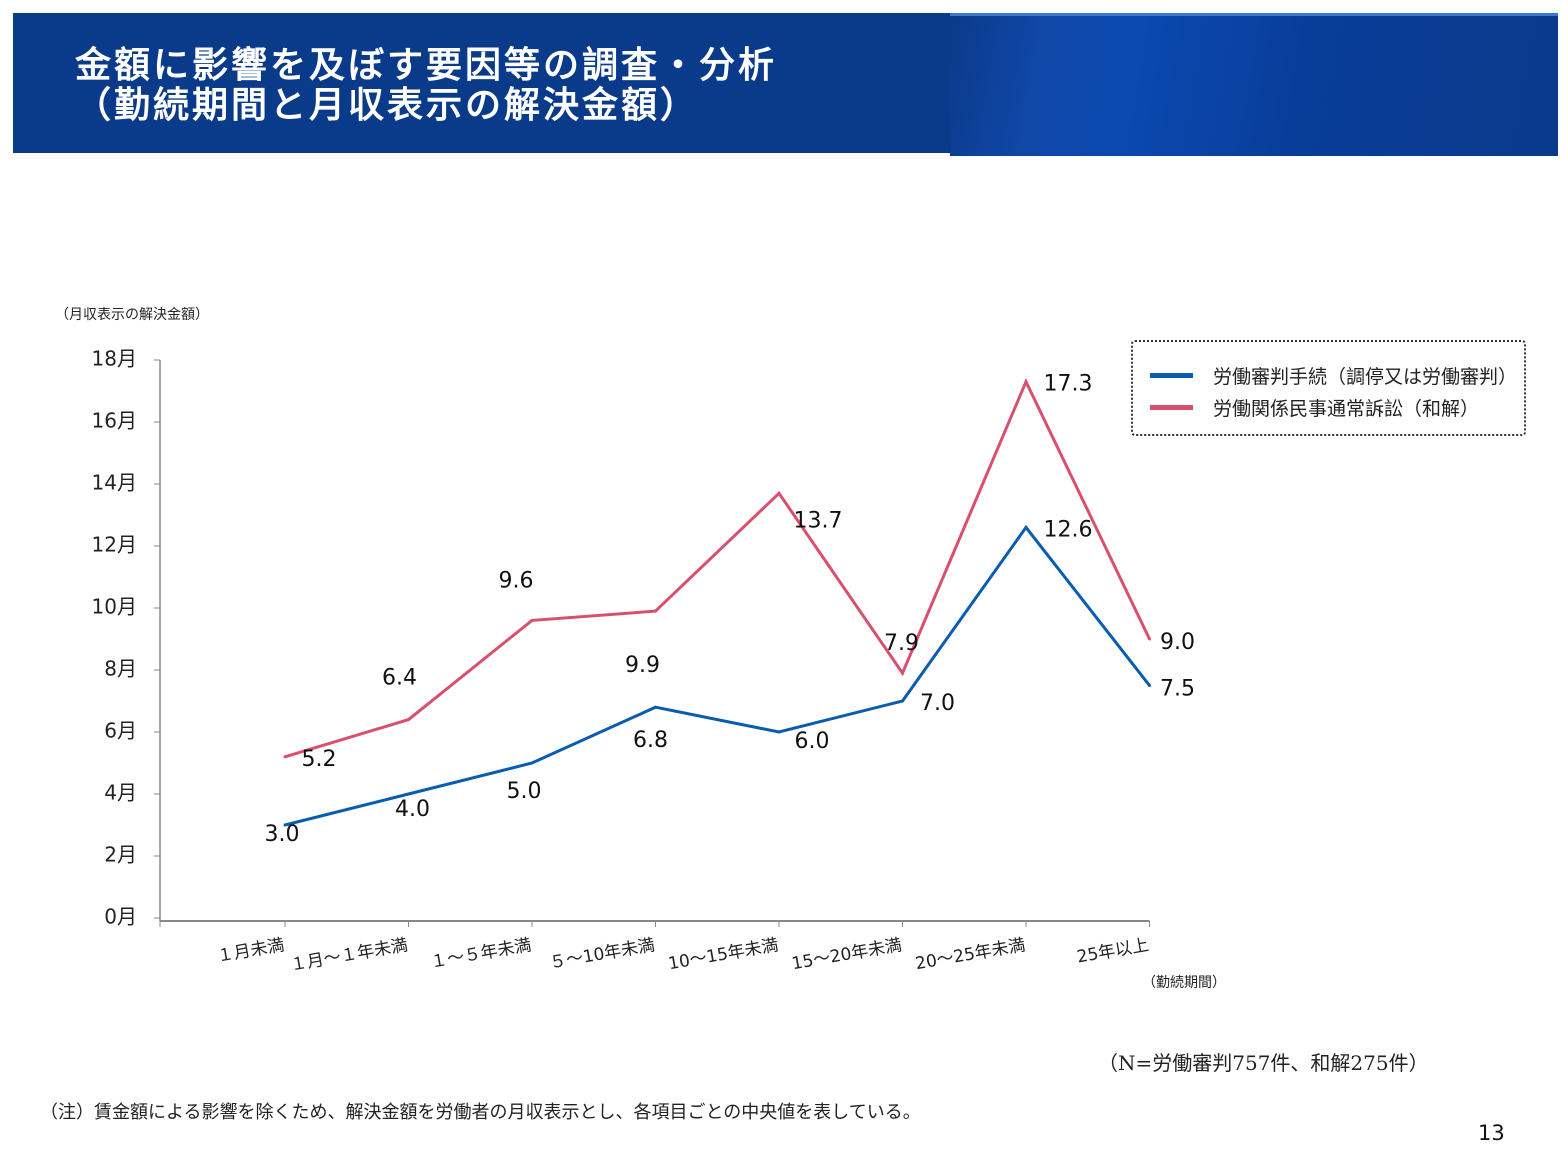 The width and height of the screenshot is (1568, 1154). Describe the element at coordinates (846, 954) in the screenshot. I see `x-tick-label: 15～20年未満` at that location.